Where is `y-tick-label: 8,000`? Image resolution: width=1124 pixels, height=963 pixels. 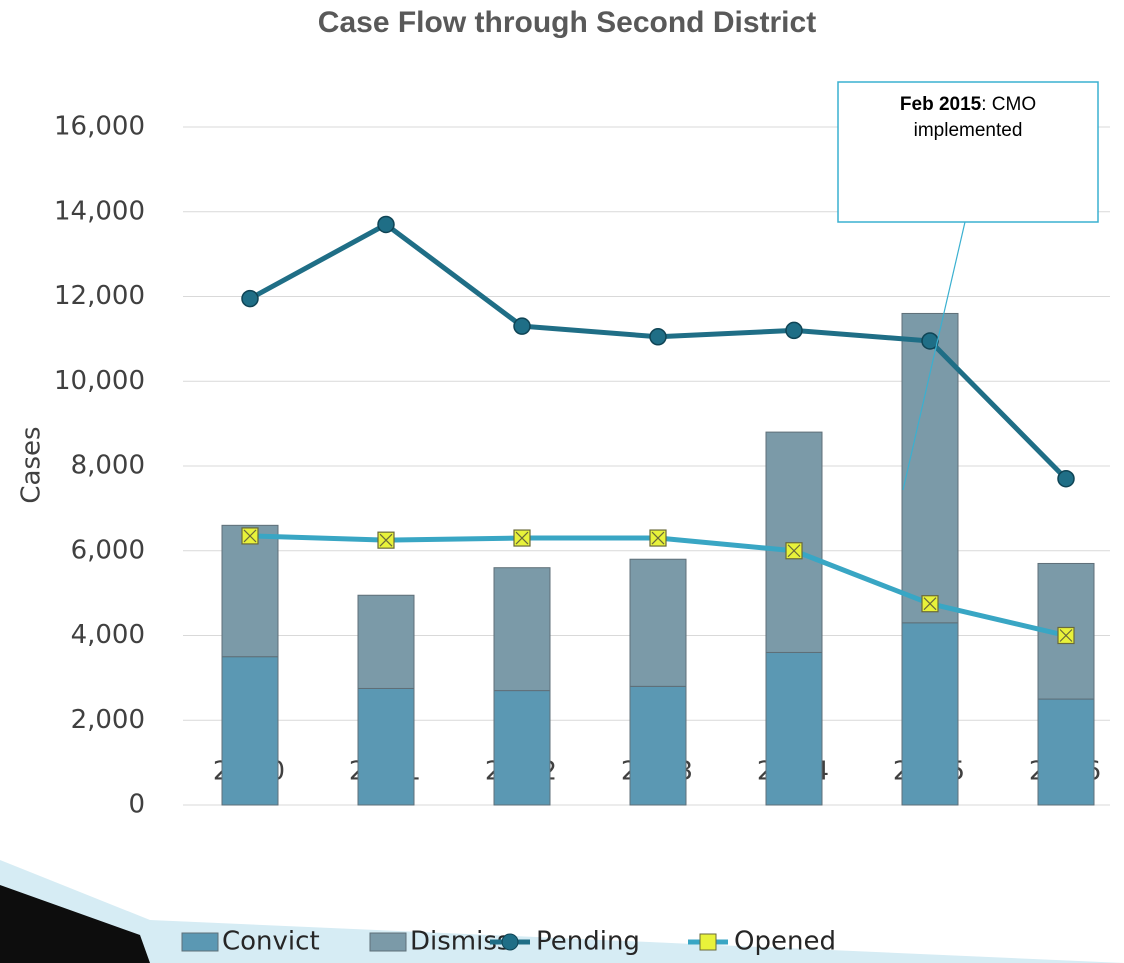 y-tick-label: 8,000 is located at coordinates (108, 466).